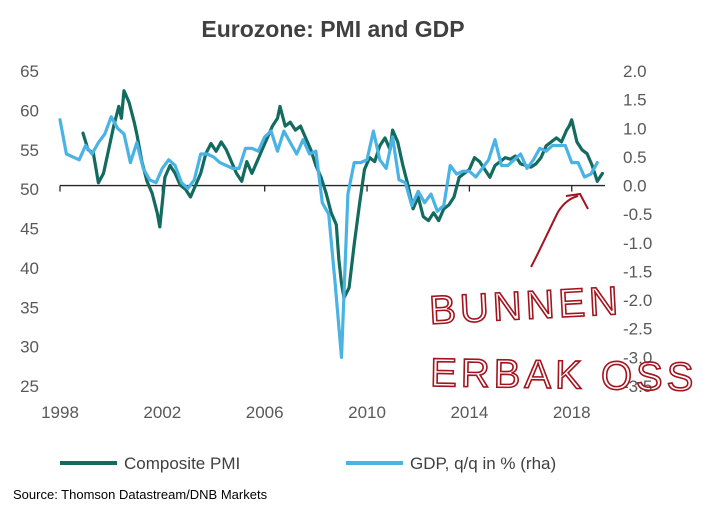 This screenshot has height=505, width=703. I want to click on legend-label-pmi: Composite PMI, so click(182, 463).